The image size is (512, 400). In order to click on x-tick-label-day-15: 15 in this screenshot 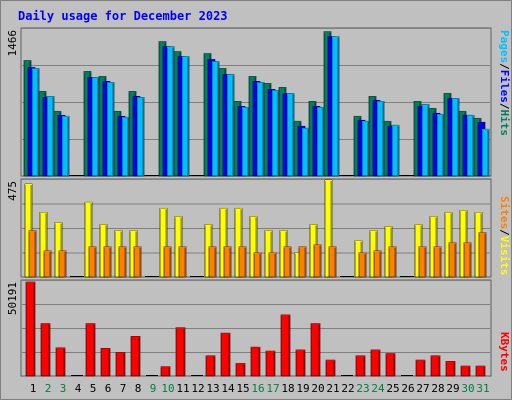, I will do `click(242, 388)`.